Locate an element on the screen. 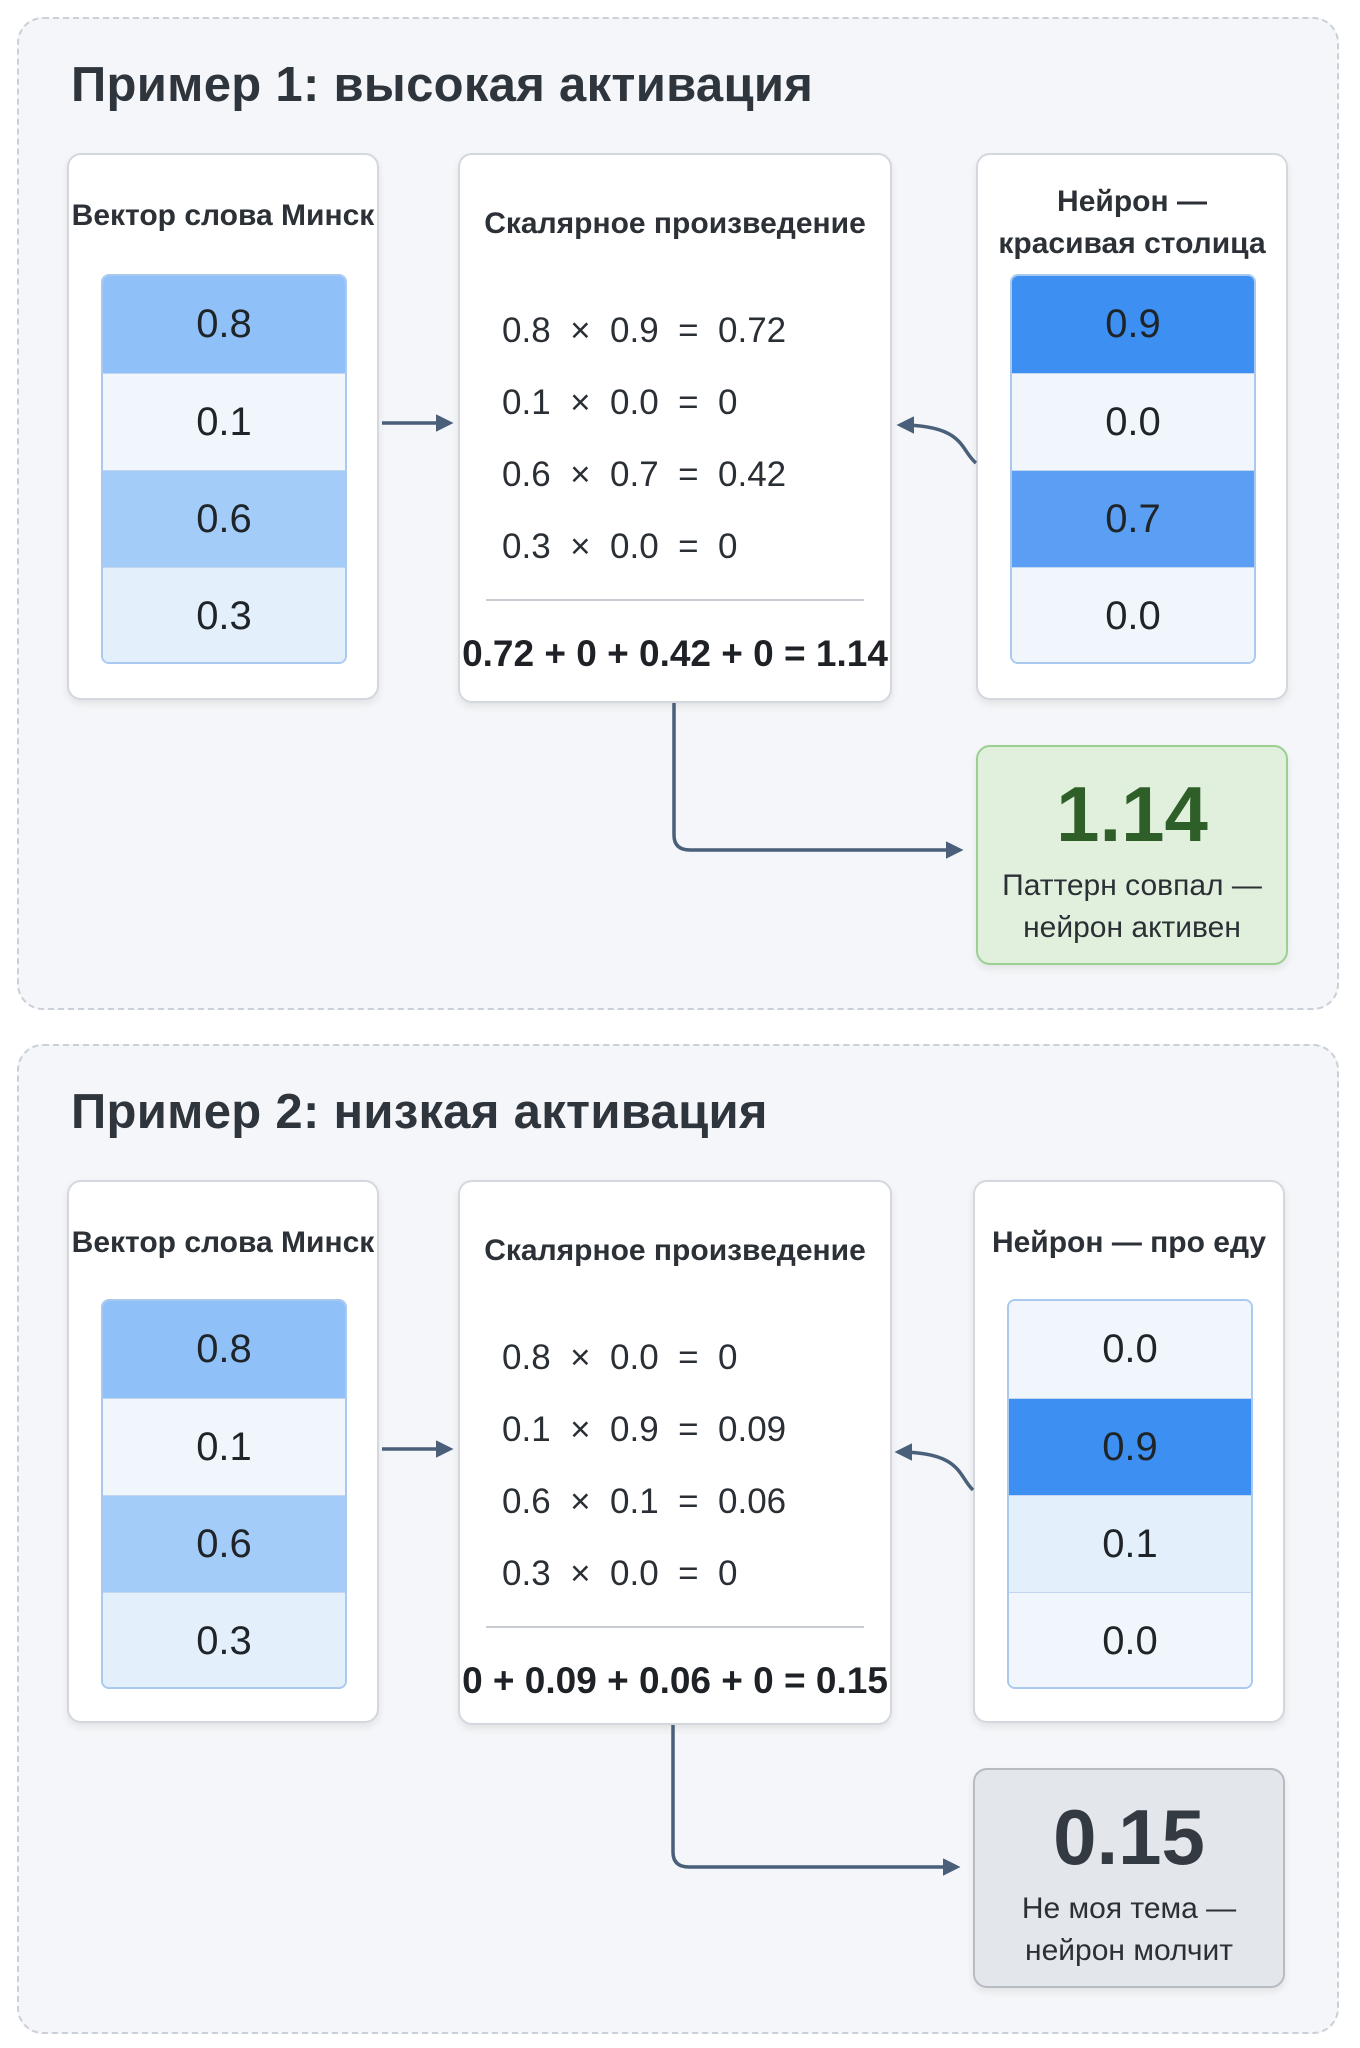 This screenshot has width=1360, height=2048. example-1-word-vector-card: Вектор слова Минск 0.8 0.1 0.6 0.3 is located at coordinates (223, 426).